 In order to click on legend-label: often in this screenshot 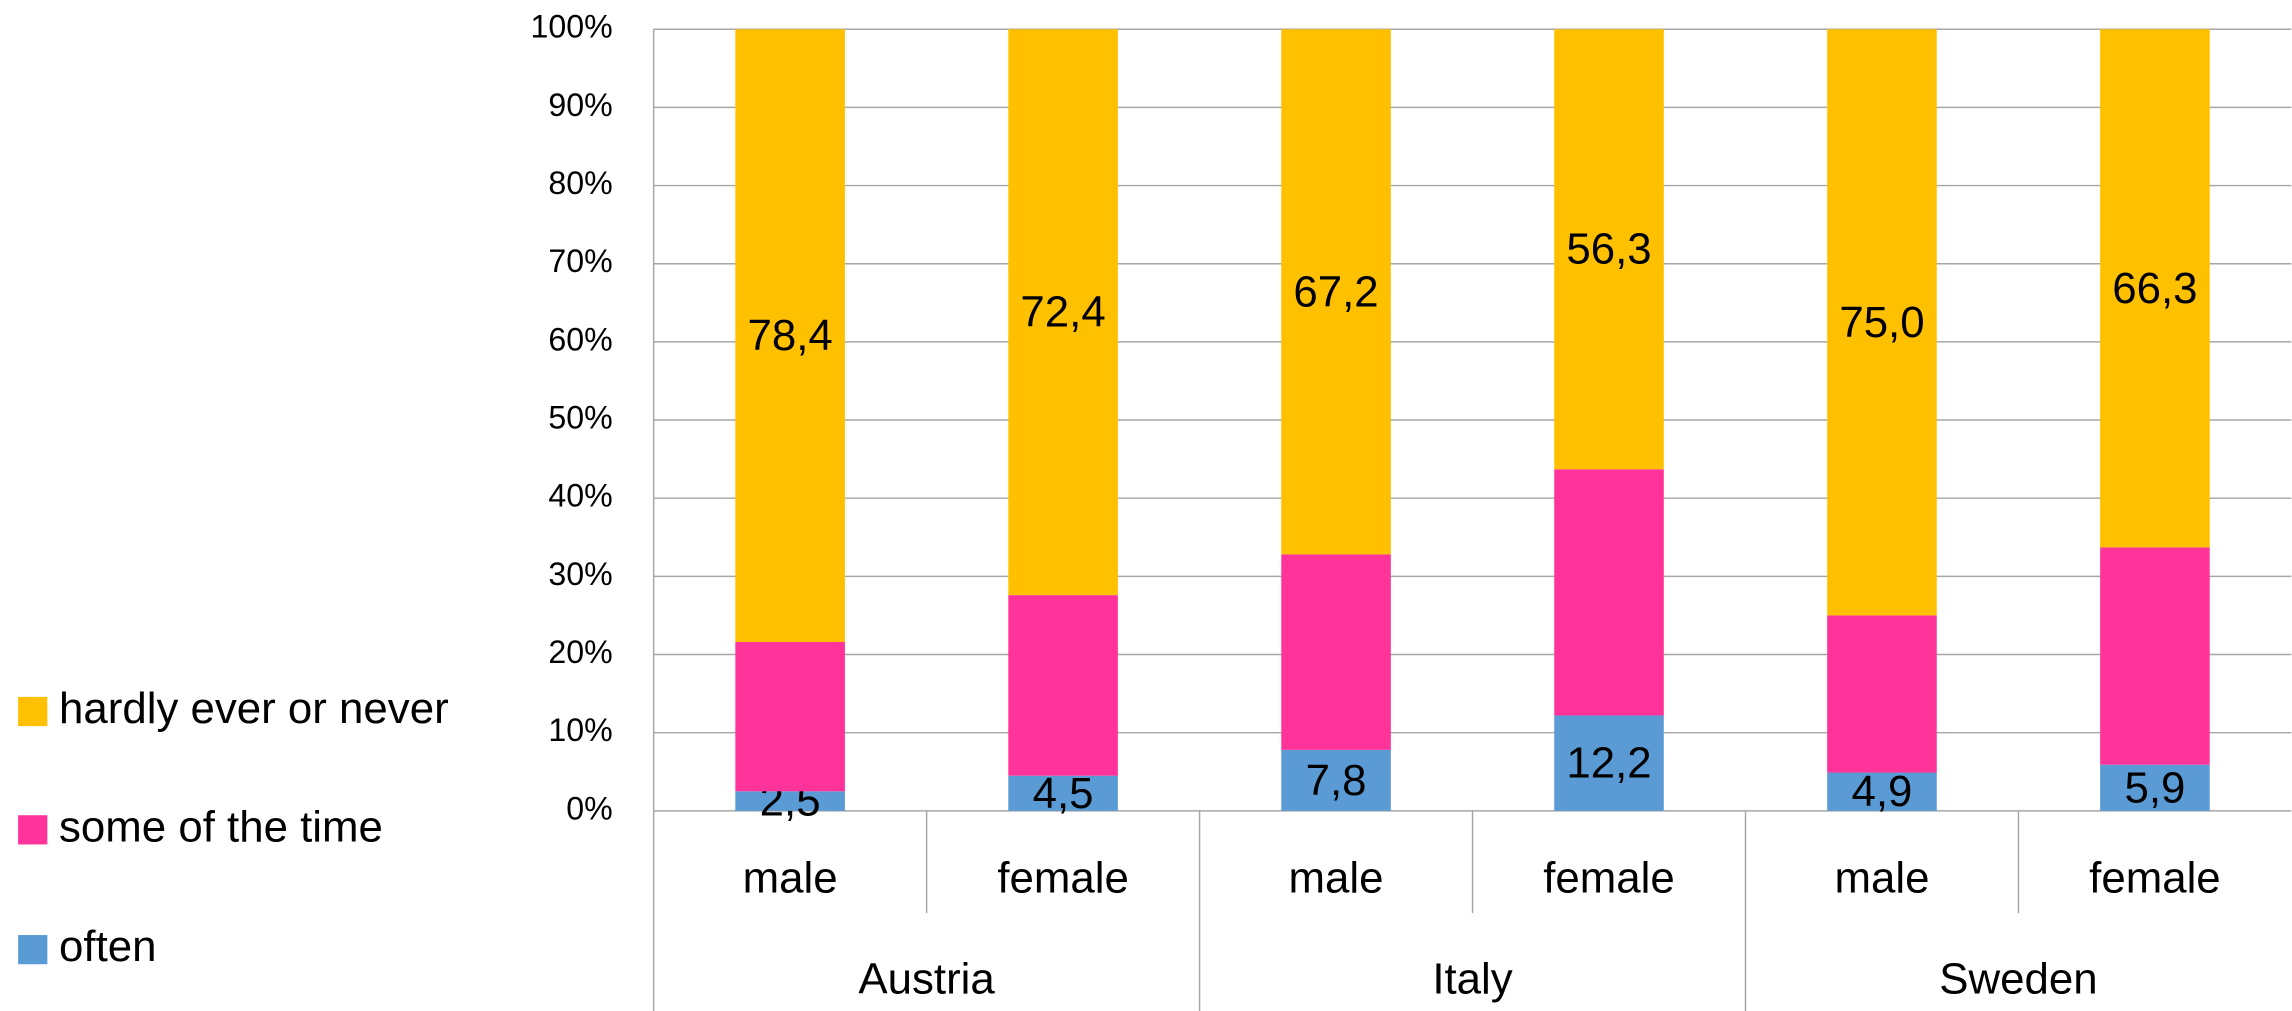, I will do `click(107, 946)`.